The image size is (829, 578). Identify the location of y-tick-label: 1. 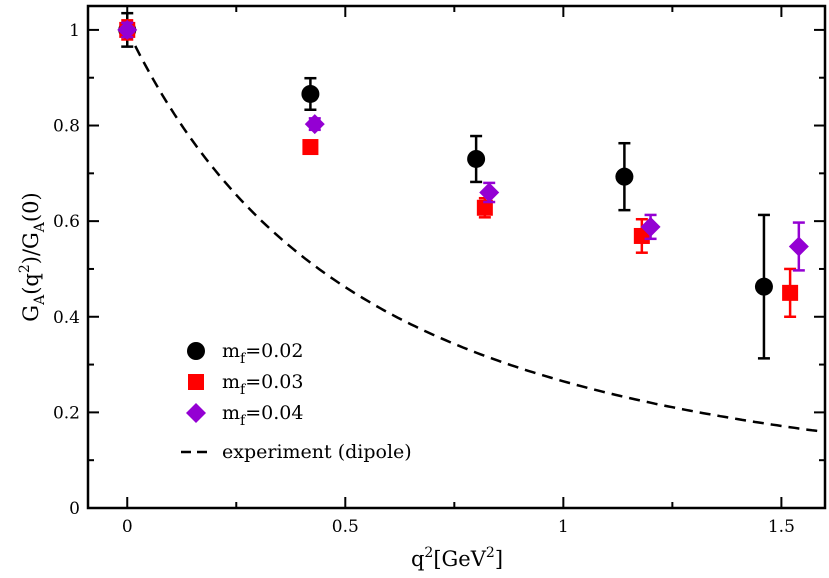
(74, 31).